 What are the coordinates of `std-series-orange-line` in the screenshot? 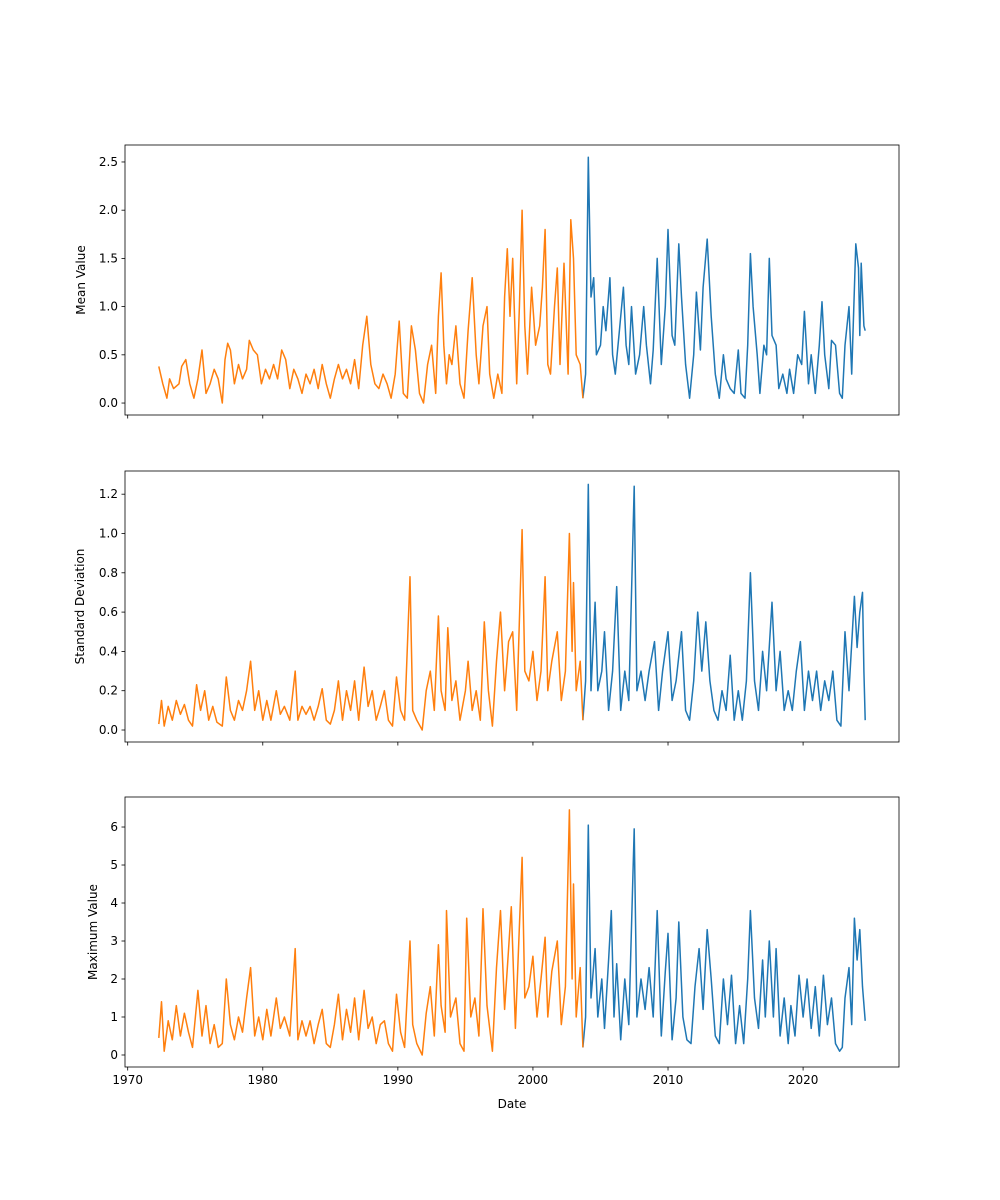 It's located at (371, 629).